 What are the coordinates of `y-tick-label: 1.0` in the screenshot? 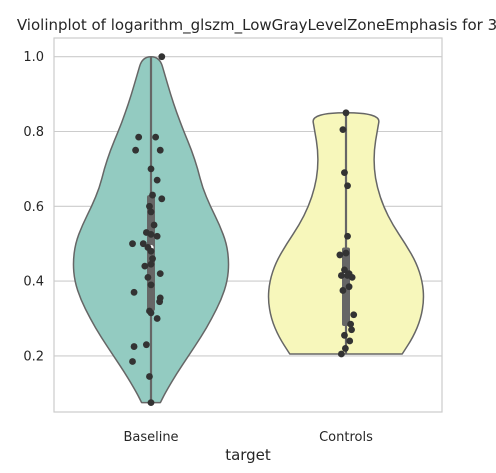 It's located at (33, 57).